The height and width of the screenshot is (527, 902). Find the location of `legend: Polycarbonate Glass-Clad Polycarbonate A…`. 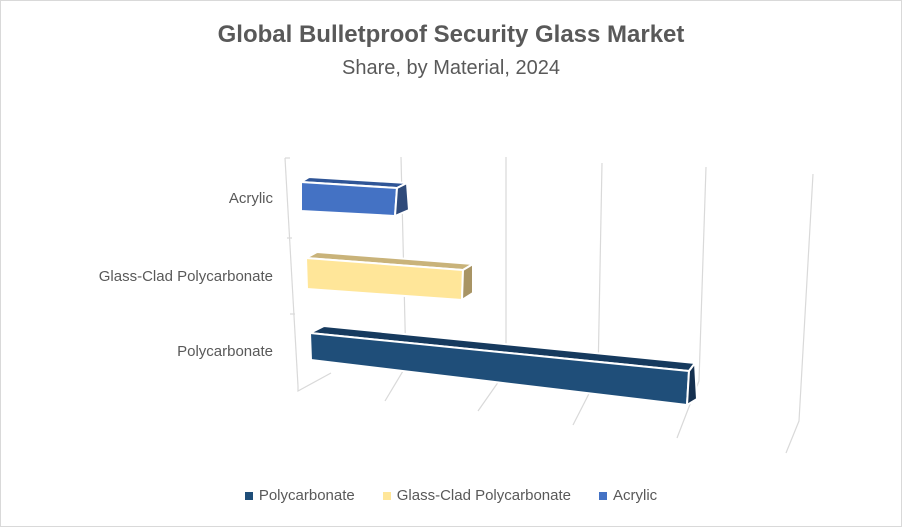

legend: Polycarbonate Glass-Clad Polycarbonate A… is located at coordinates (451, 495).